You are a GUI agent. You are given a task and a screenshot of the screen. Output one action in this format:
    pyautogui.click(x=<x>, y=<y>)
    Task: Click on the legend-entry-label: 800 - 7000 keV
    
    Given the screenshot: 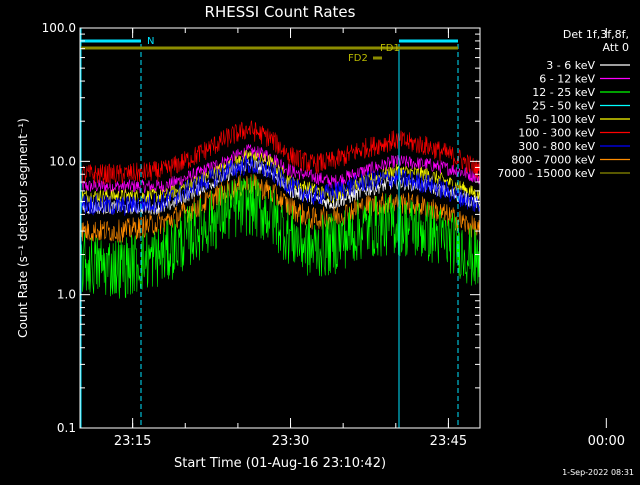 What is the action you would take?
    pyautogui.click(x=553, y=160)
    